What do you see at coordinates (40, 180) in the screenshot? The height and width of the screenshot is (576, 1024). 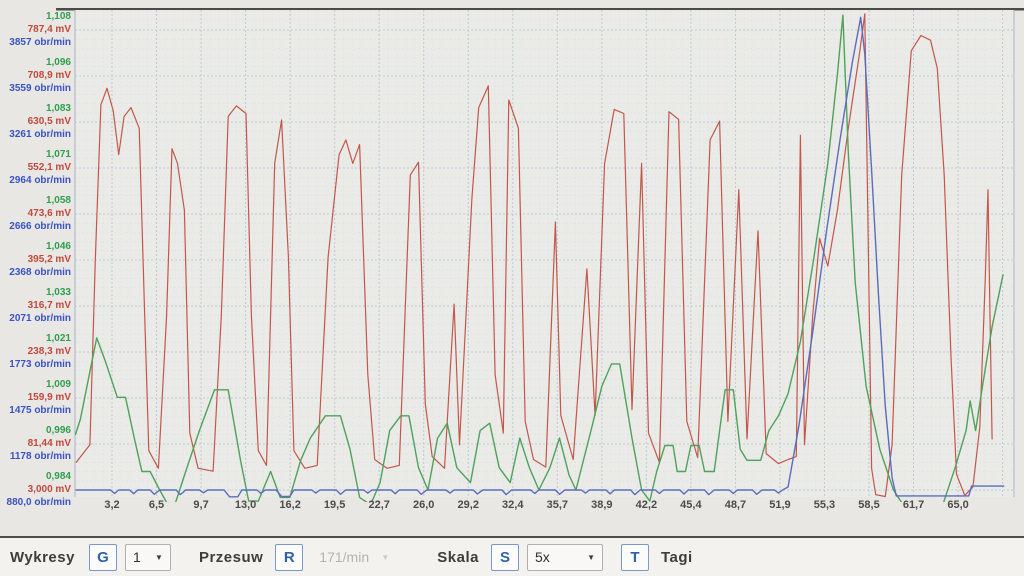 I see `rpm-axis-value: 2964 obr/min` at bounding box center [40, 180].